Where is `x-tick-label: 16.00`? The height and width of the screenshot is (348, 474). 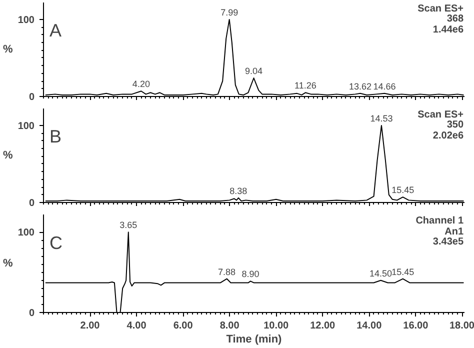 x-tick-label: 16.00 is located at coordinates (416, 326).